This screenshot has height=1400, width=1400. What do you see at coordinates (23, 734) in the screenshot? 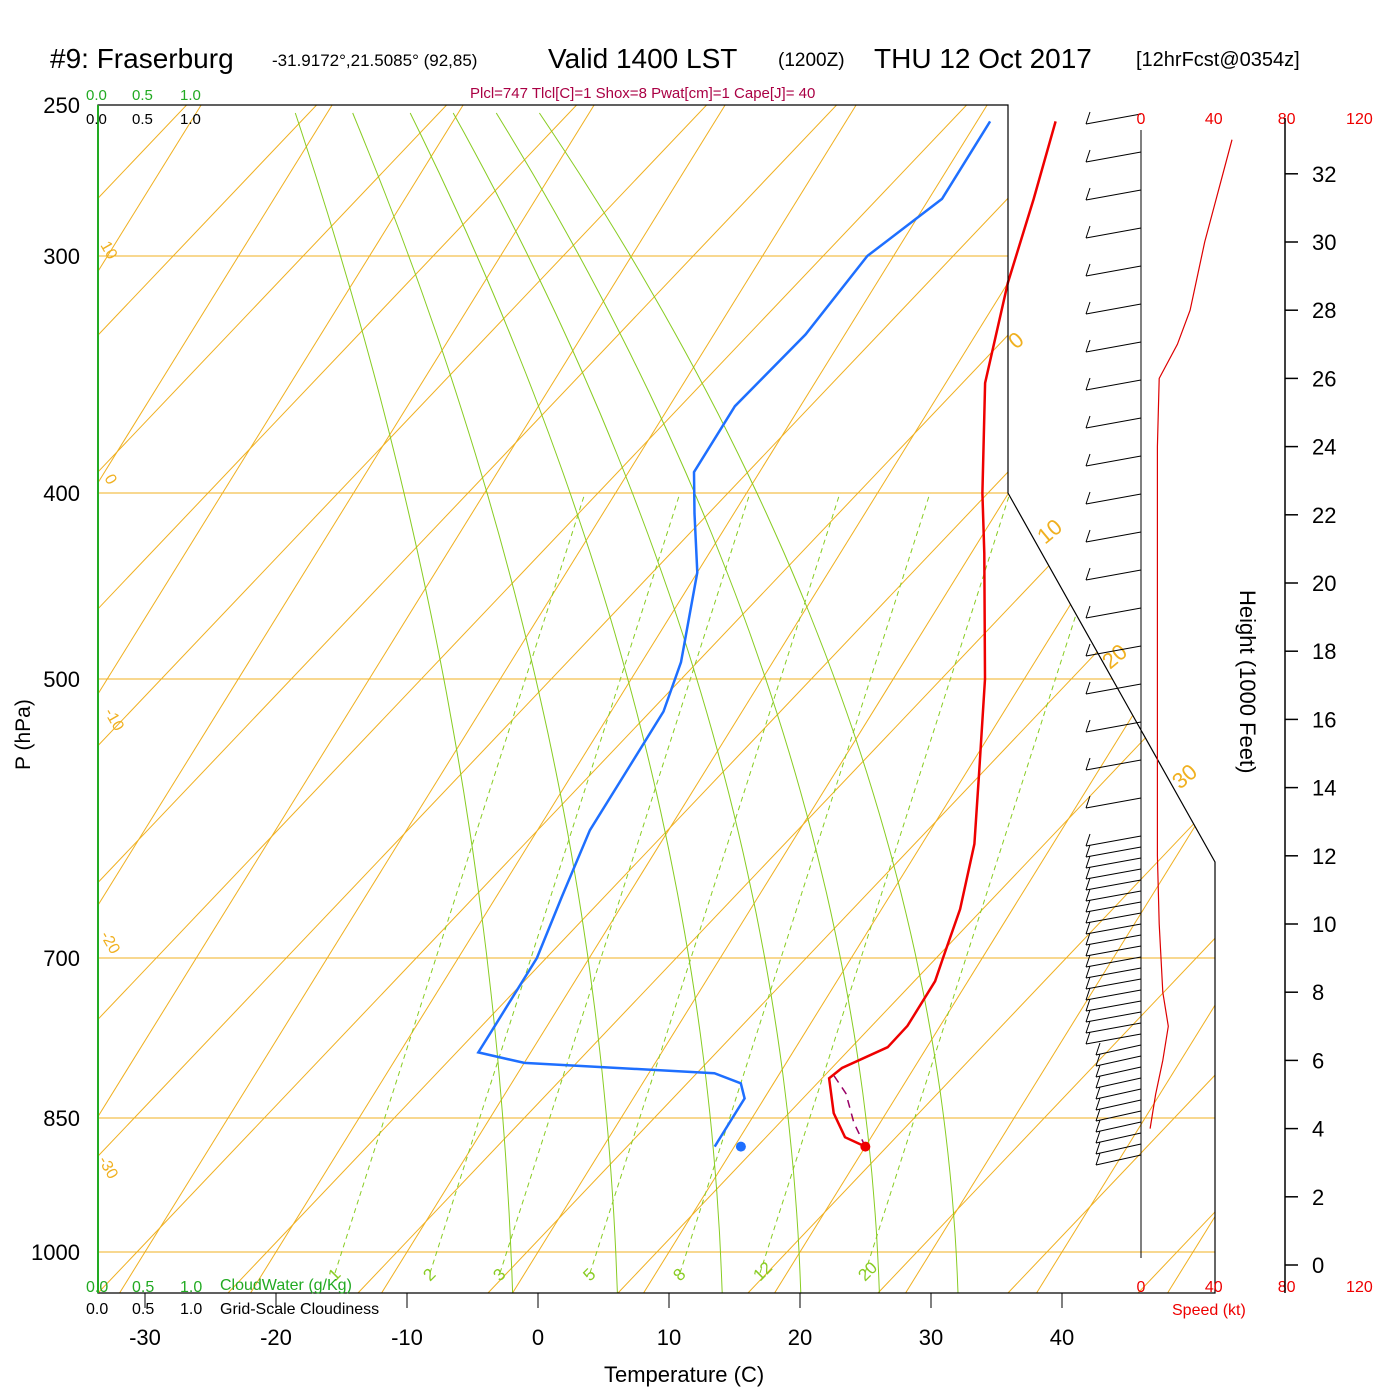
I see `pressure-axis-title: P (hPa)` at bounding box center [23, 734].